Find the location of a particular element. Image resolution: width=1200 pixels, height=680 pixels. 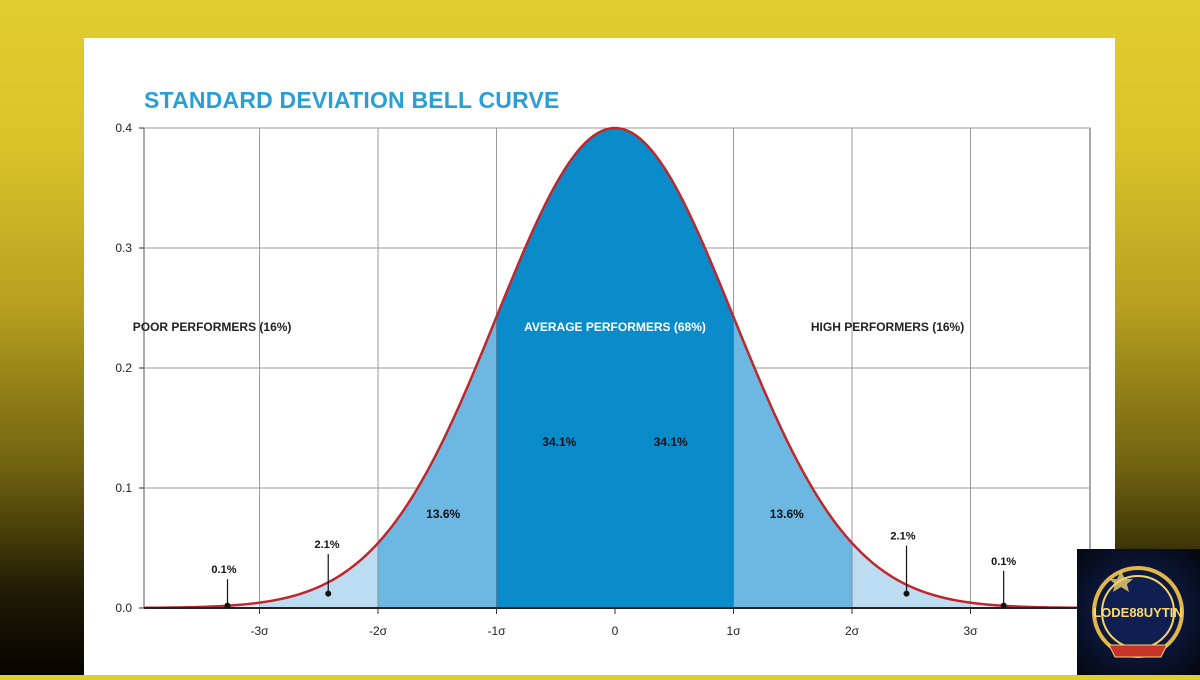

group-label-bg is located at coordinates (615, 326).